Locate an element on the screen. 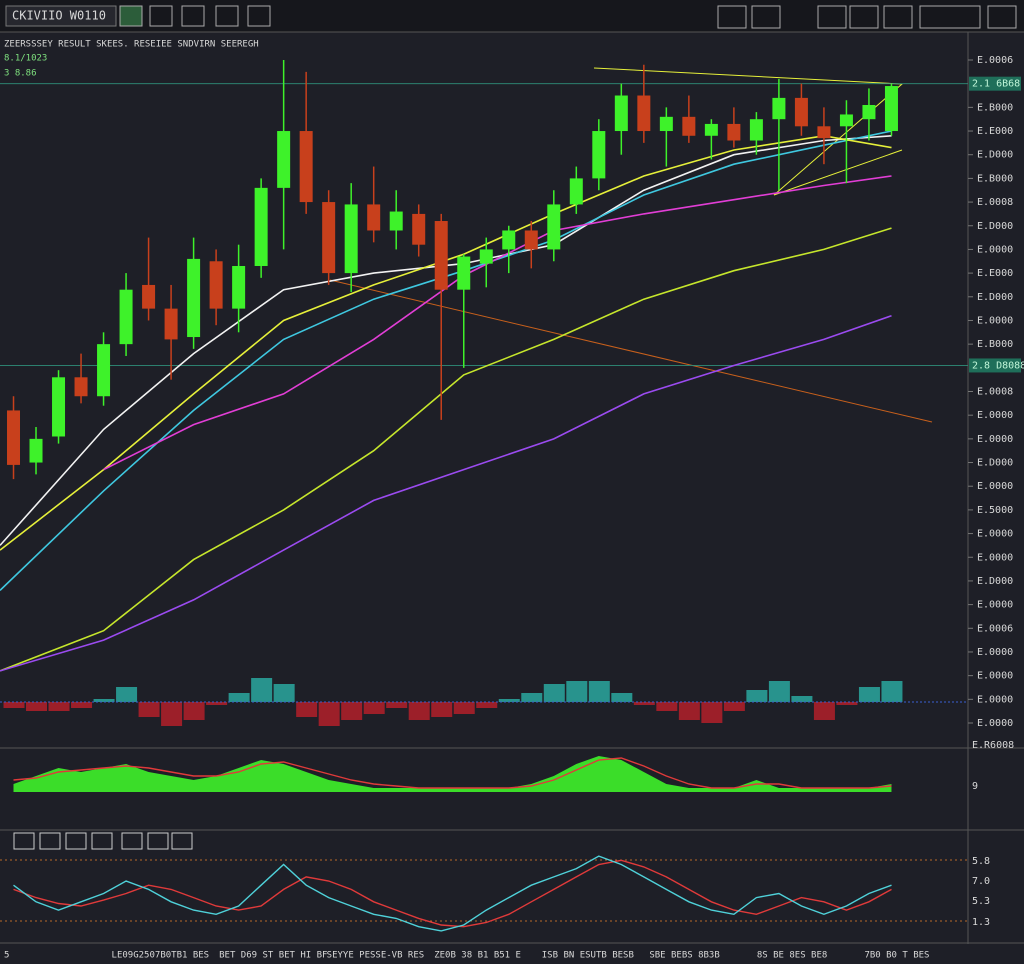  oscillator-area is located at coordinates (452, 774).